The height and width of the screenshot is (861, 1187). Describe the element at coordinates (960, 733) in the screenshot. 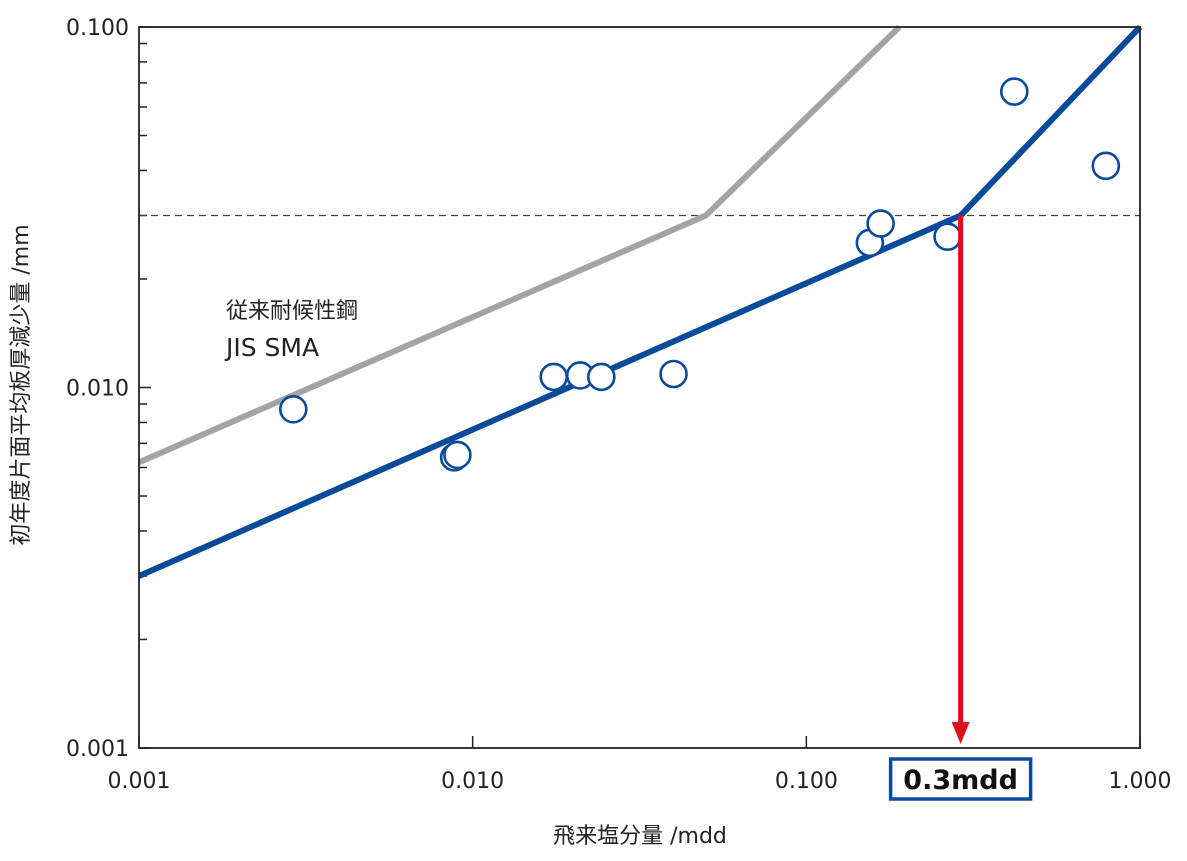

I see `arrow-head` at that location.